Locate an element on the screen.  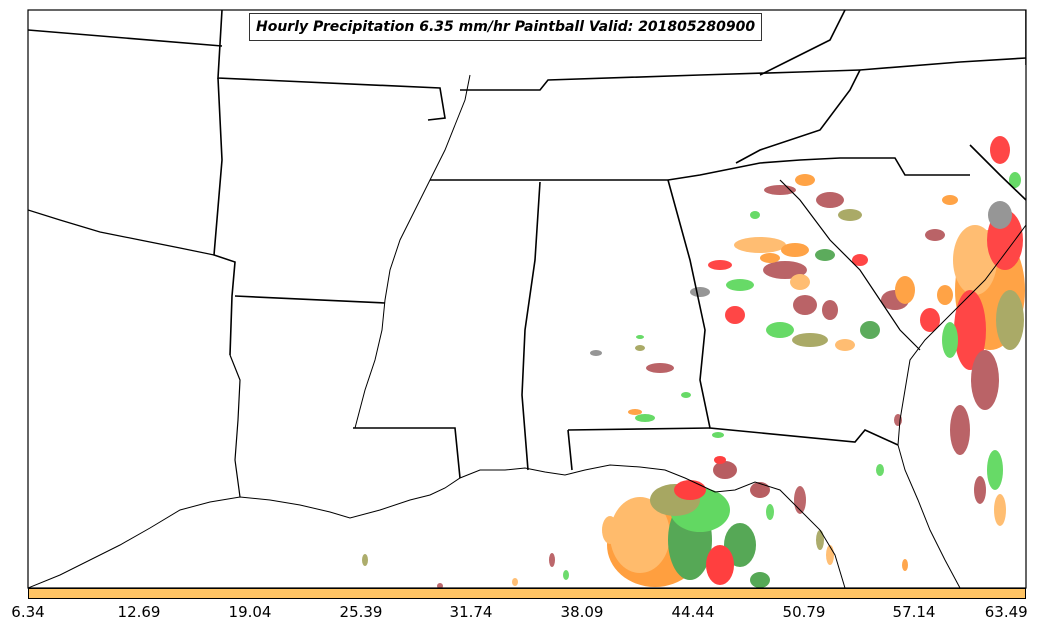
southeast-rain-band is located at coordinates (774, 306).